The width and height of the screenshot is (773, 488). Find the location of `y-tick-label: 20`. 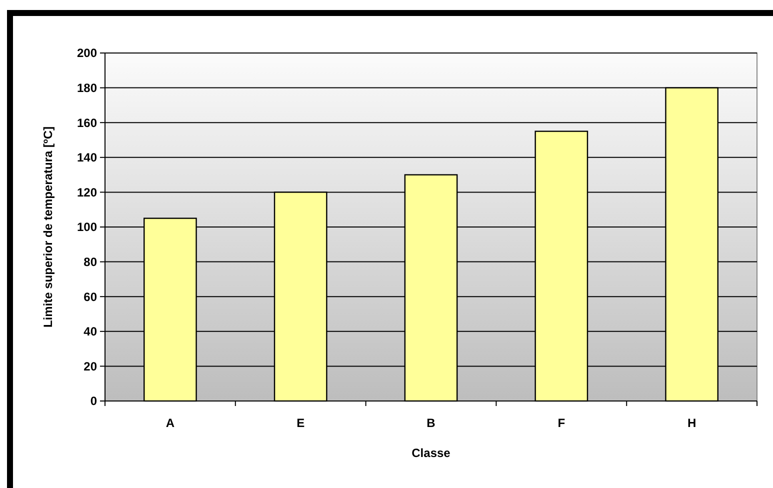

y-tick-label: 20 is located at coordinates (91, 366).